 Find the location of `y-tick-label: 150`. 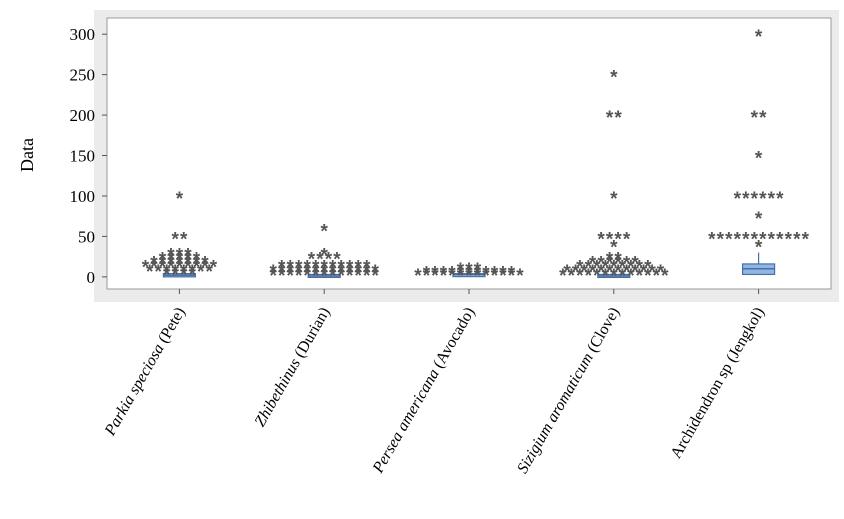

y-tick-label: 150 is located at coordinates (83, 156).